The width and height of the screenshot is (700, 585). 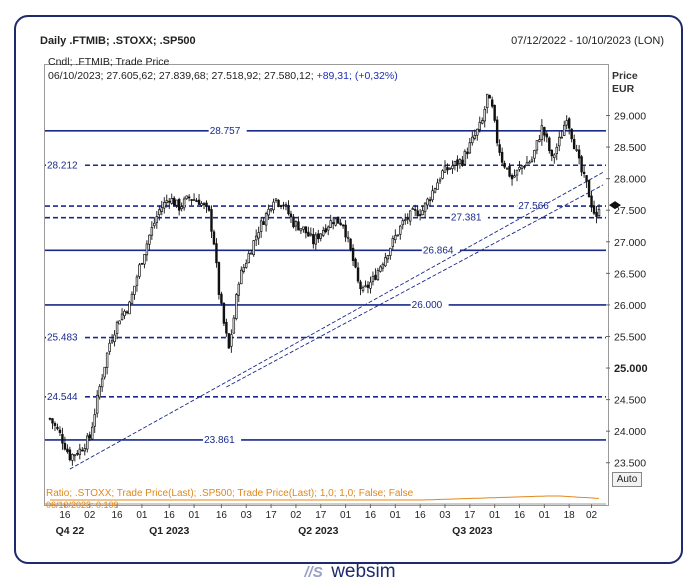 I want to click on series-name: Cndl; .FTMIB; Trade Price, so click(x=109, y=62).